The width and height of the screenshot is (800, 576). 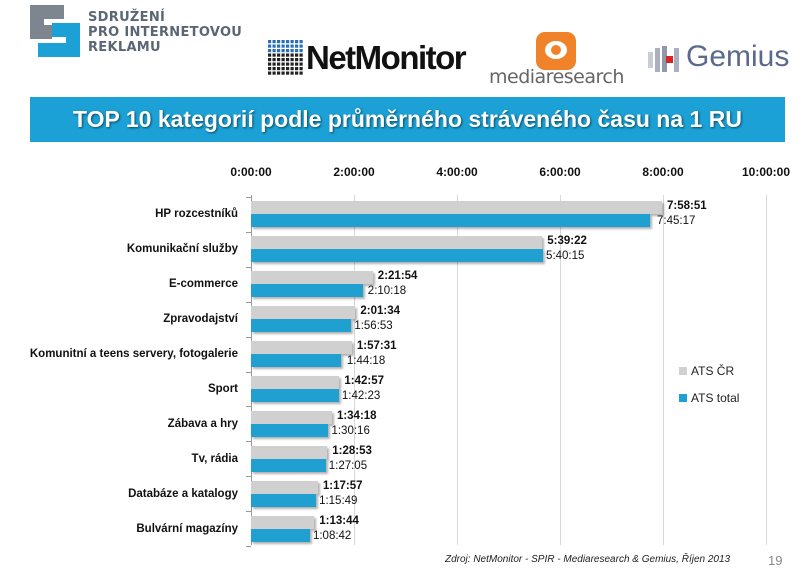 What do you see at coordinates (338, 500) in the screenshot?
I see `value-label-ats-total: 1:15:49` at bounding box center [338, 500].